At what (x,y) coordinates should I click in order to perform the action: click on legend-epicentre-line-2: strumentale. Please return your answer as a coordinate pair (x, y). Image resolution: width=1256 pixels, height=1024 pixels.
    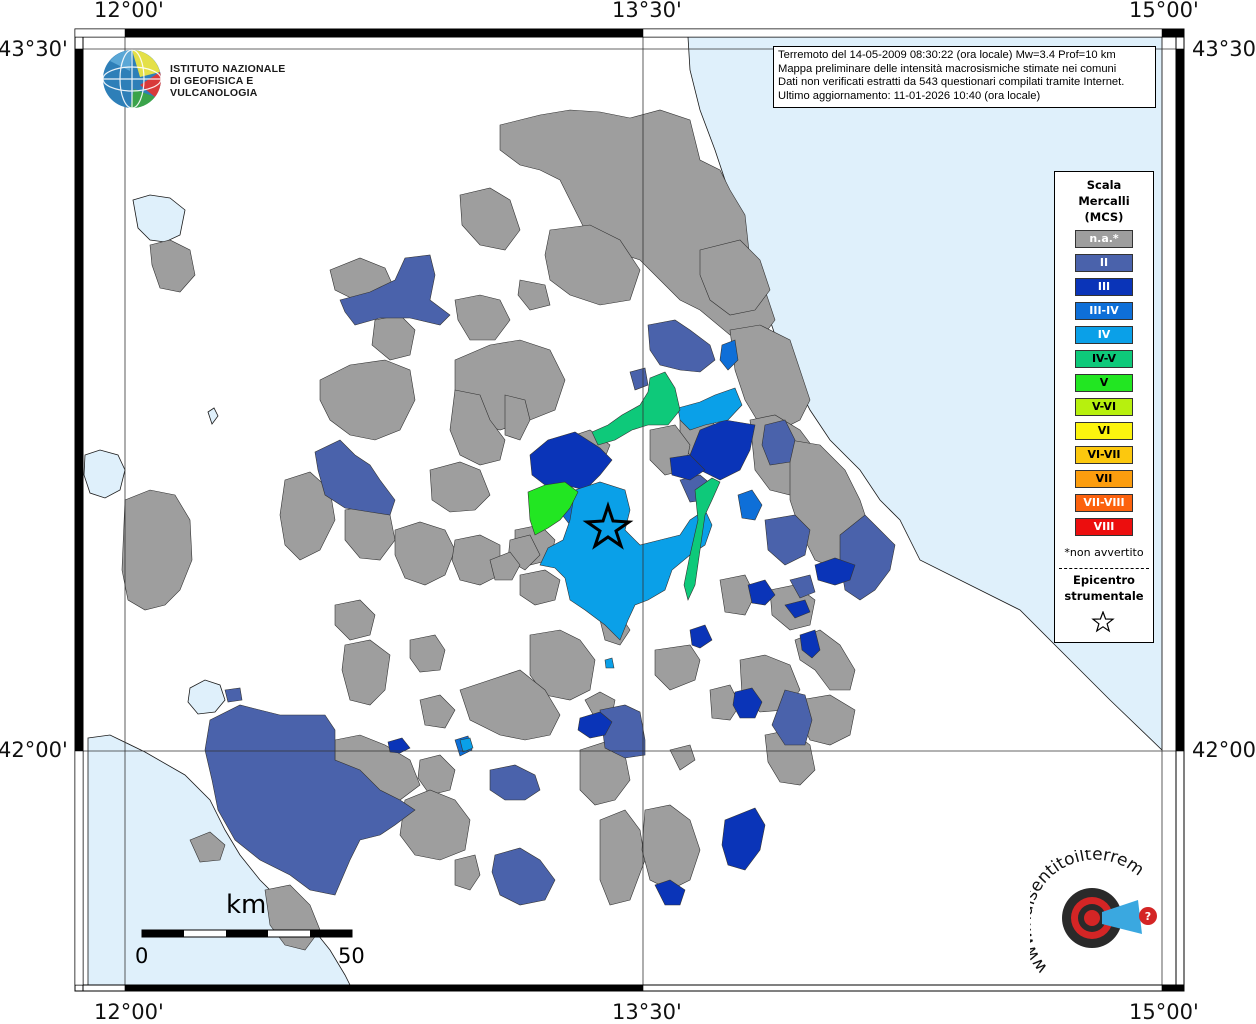
    Looking at the image, I should click on (1104, 596).